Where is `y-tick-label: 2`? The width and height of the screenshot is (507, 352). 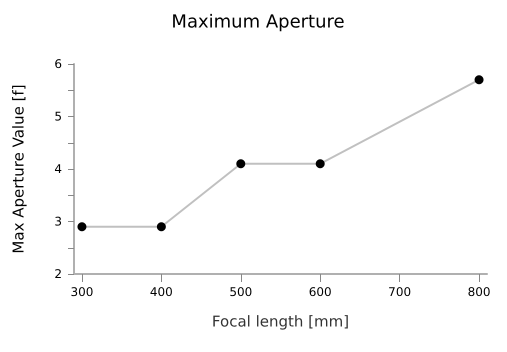 y-tick-label: 2 is located at coordinates (58, 274).